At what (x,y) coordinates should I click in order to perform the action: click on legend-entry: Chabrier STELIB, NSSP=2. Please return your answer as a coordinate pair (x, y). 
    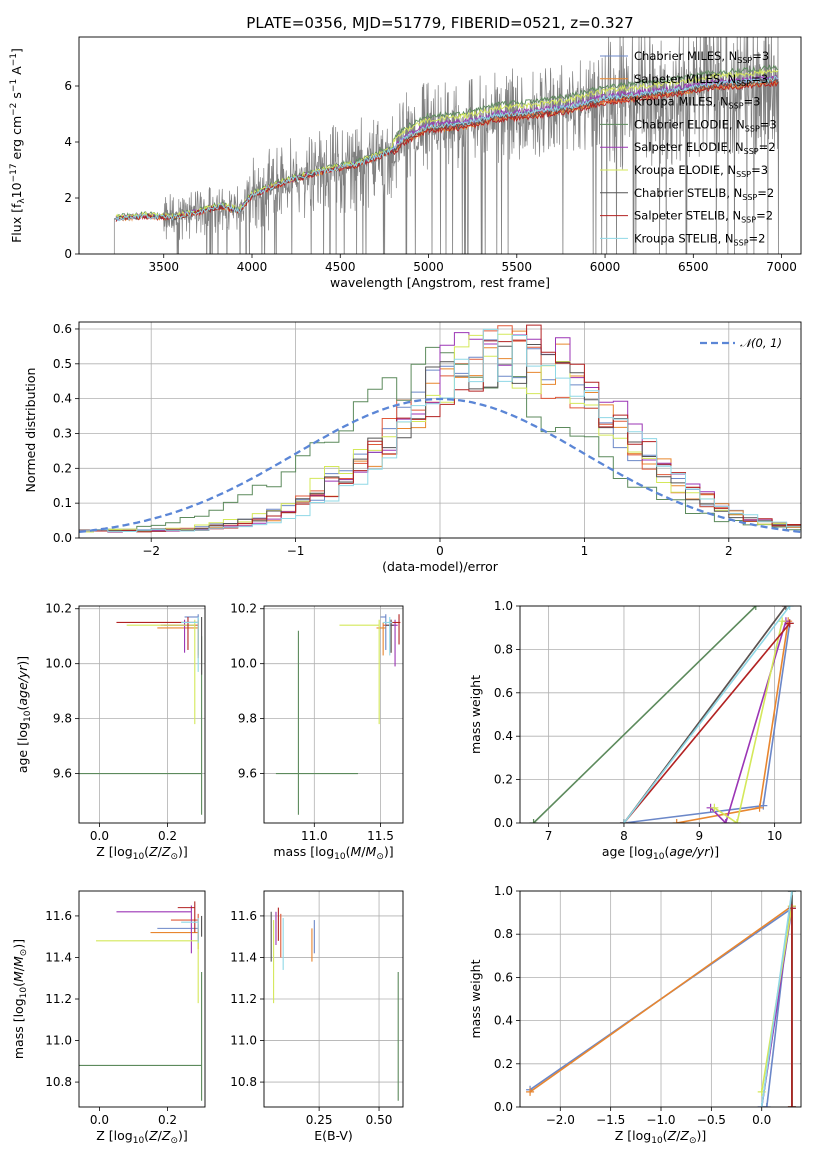
    Looking at the image, I should click on (704, 194).